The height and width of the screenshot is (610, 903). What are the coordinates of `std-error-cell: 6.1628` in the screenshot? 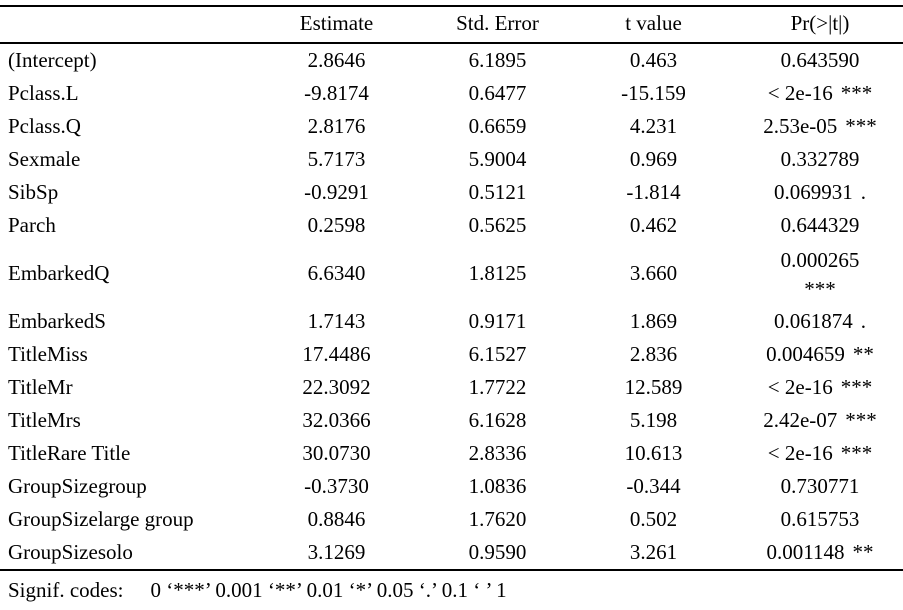 It's located at (497, 420).